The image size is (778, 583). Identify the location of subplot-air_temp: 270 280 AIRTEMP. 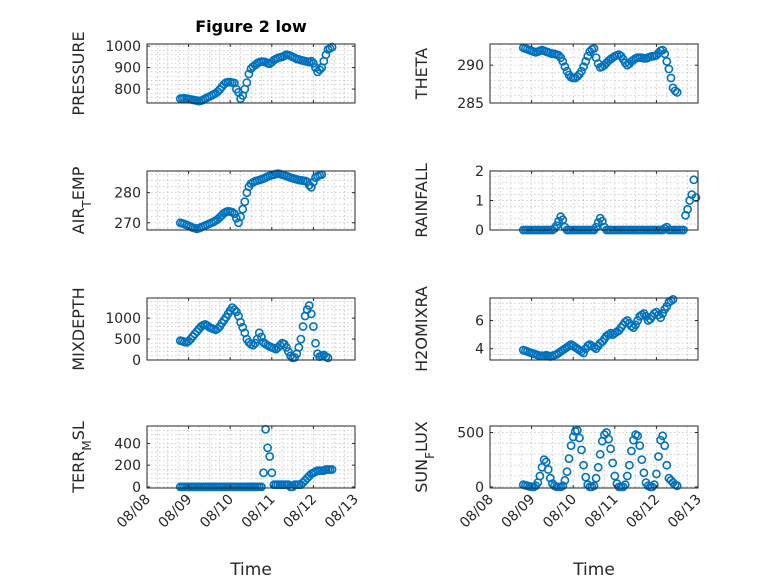
(212, 200).